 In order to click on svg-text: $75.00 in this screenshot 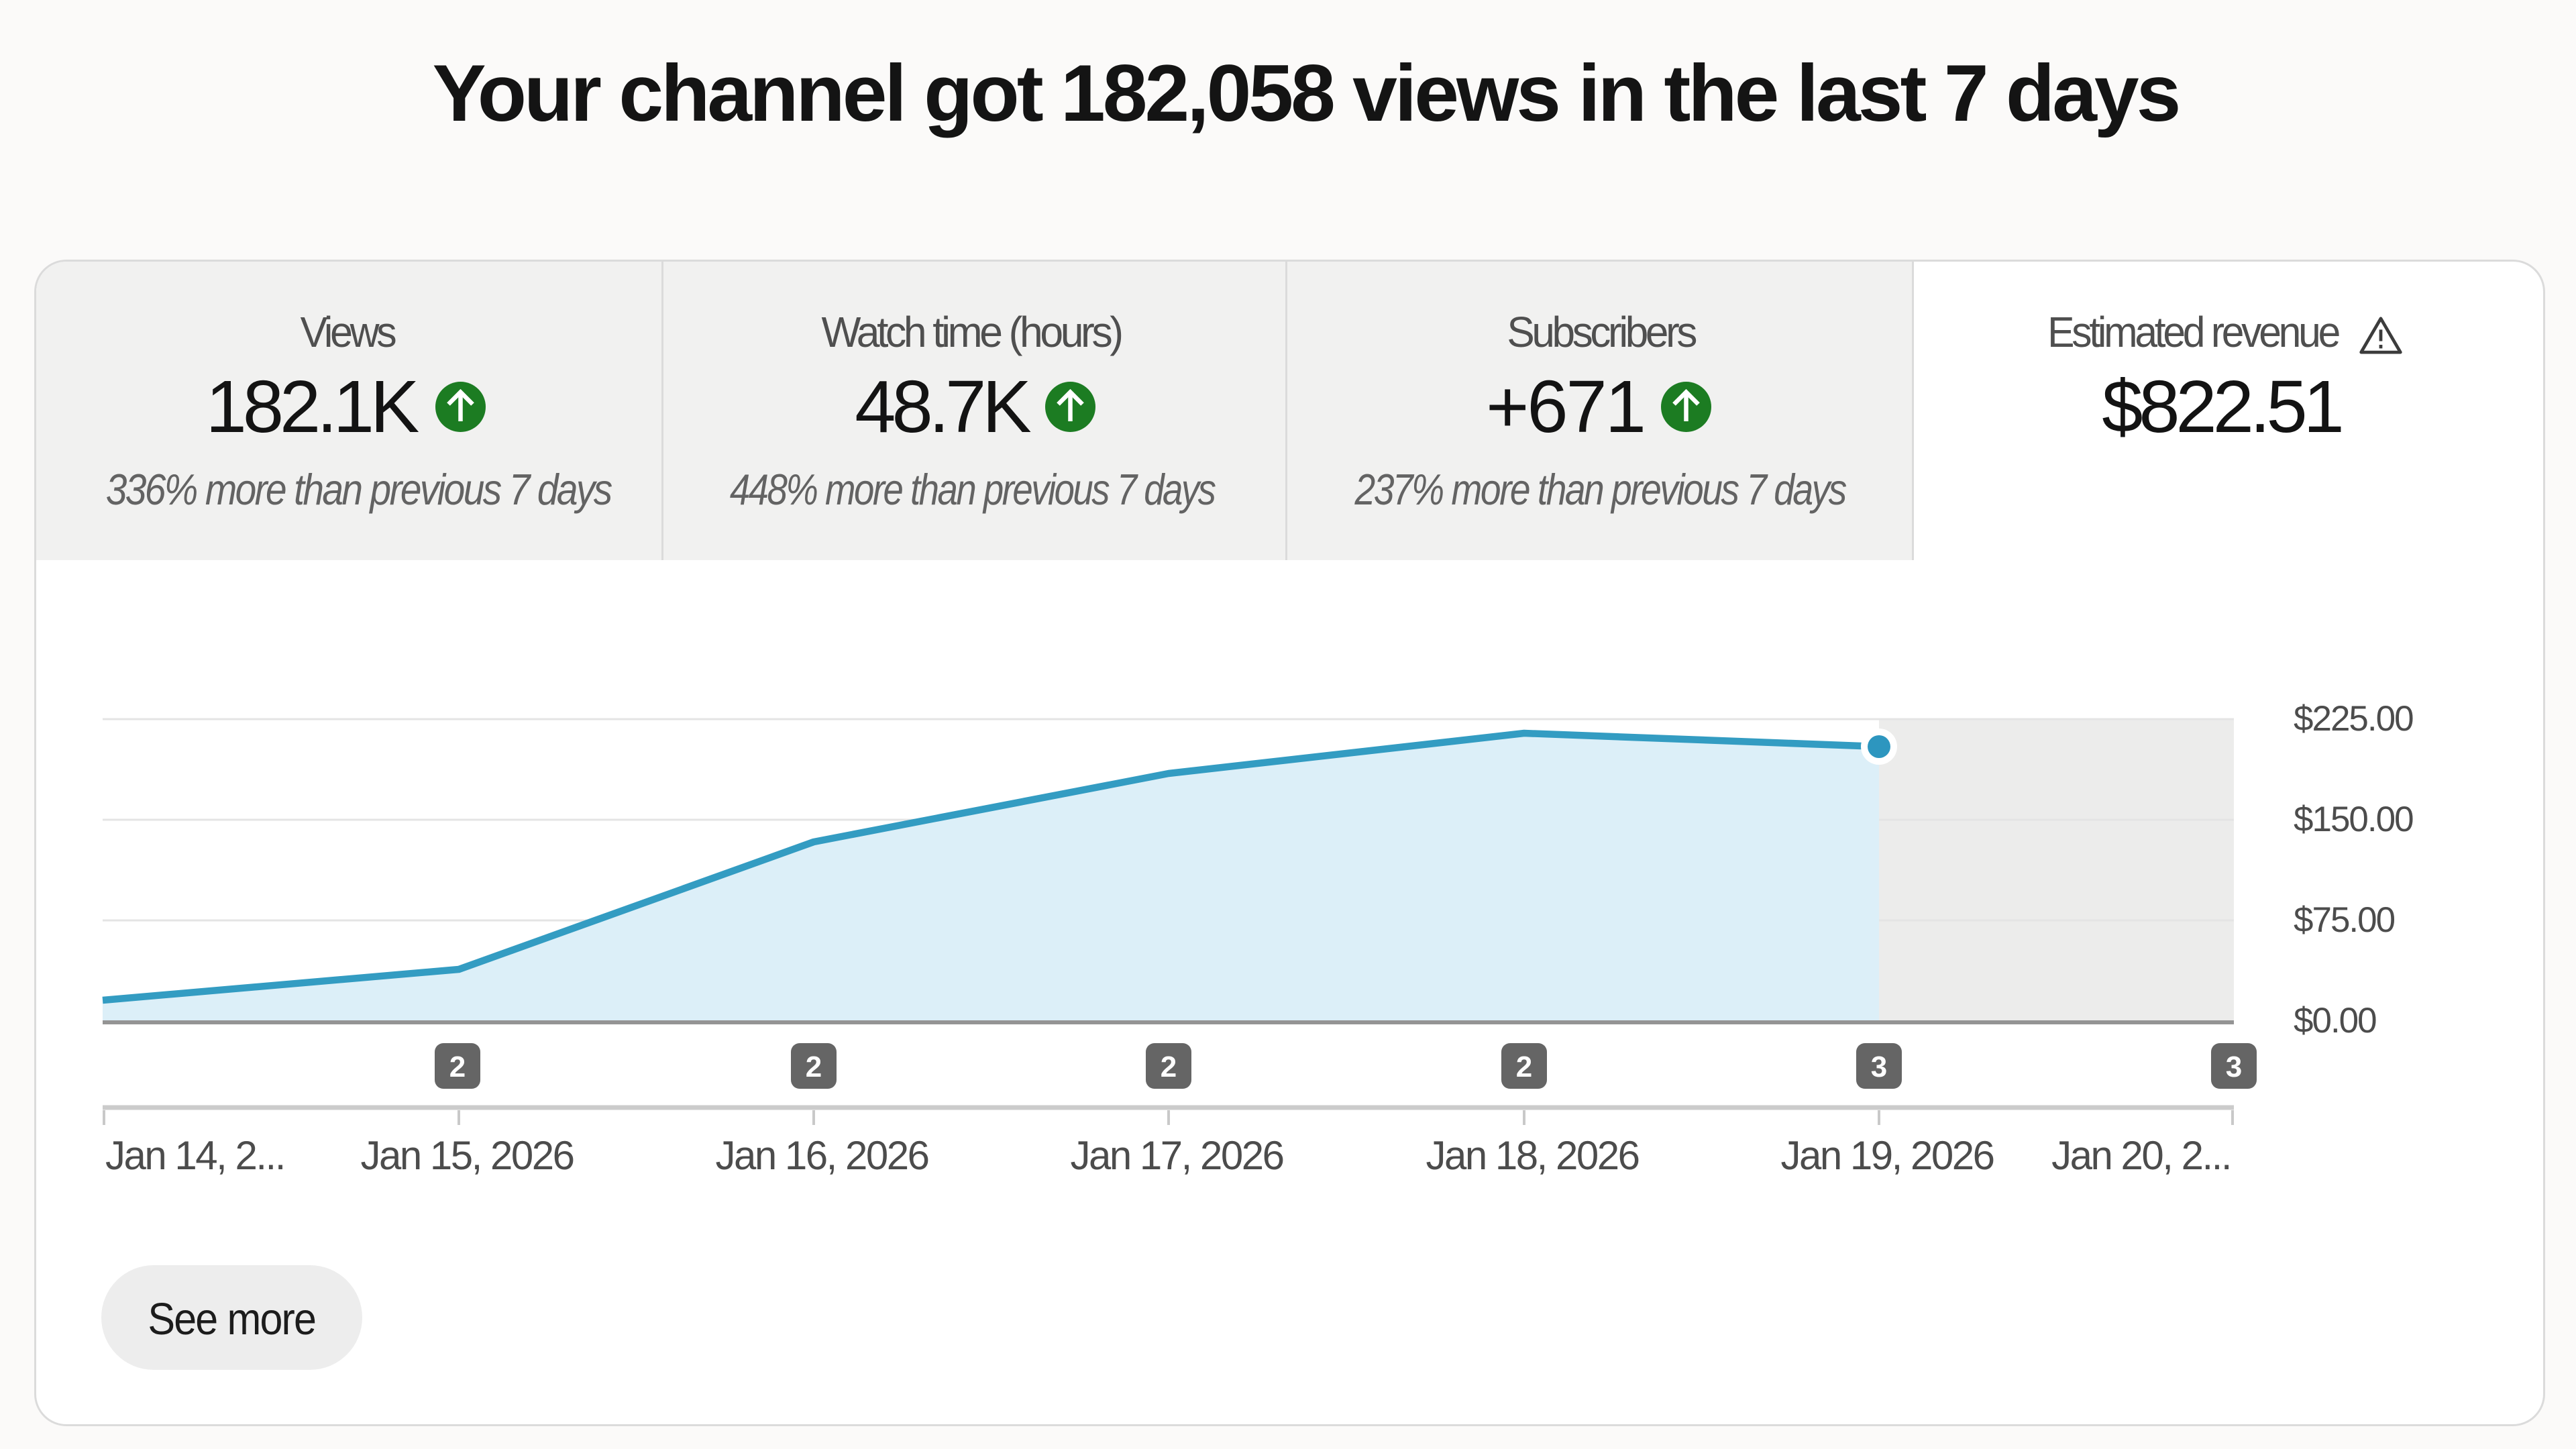, I will do `click(2344, 920)`.